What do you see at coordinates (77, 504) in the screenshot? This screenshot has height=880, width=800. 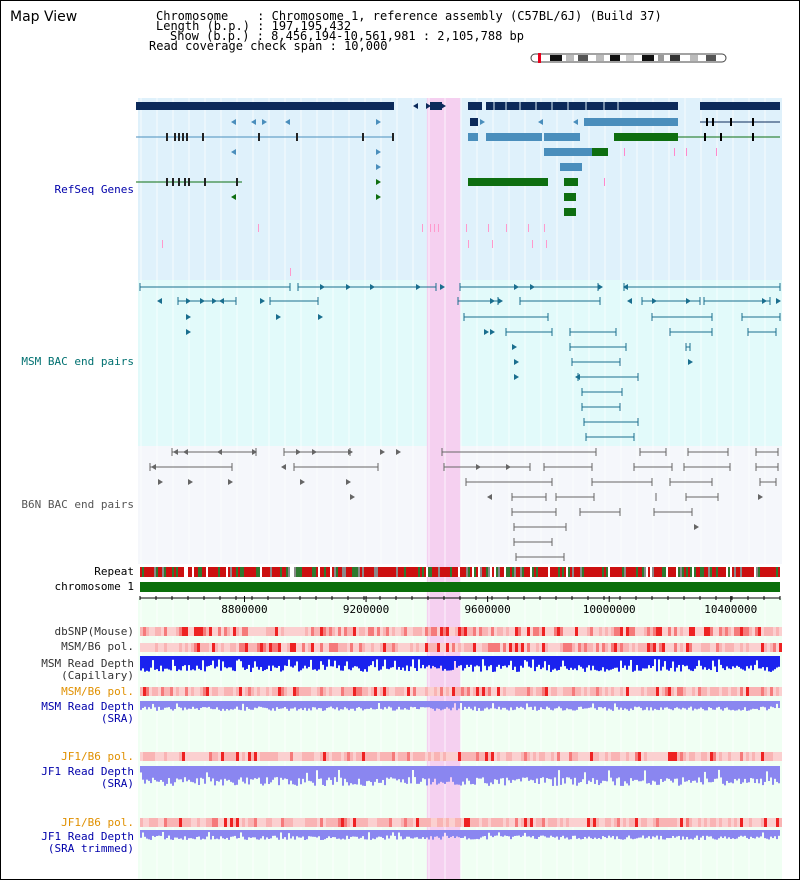 I see `label-b6n-bac: B6N BAC end pairs` at bounding box center [77, 504].